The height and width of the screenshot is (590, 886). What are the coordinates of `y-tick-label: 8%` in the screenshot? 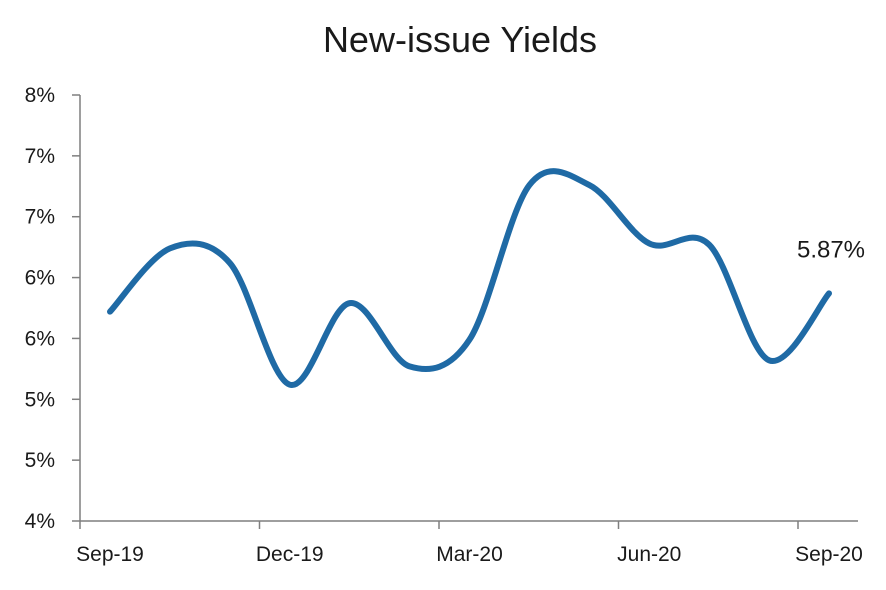 It's located at (40, 95).